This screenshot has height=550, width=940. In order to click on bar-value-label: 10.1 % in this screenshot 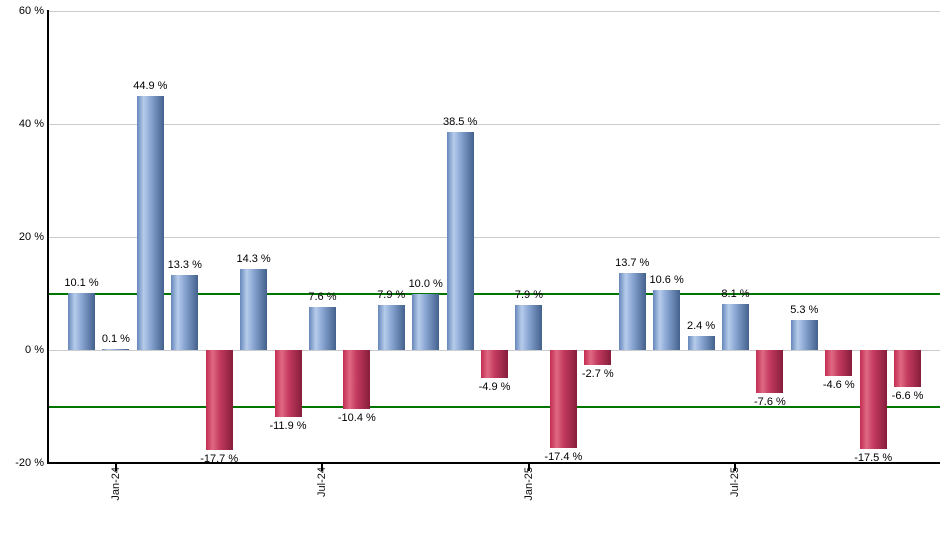, I will do `click(81, 282)`.